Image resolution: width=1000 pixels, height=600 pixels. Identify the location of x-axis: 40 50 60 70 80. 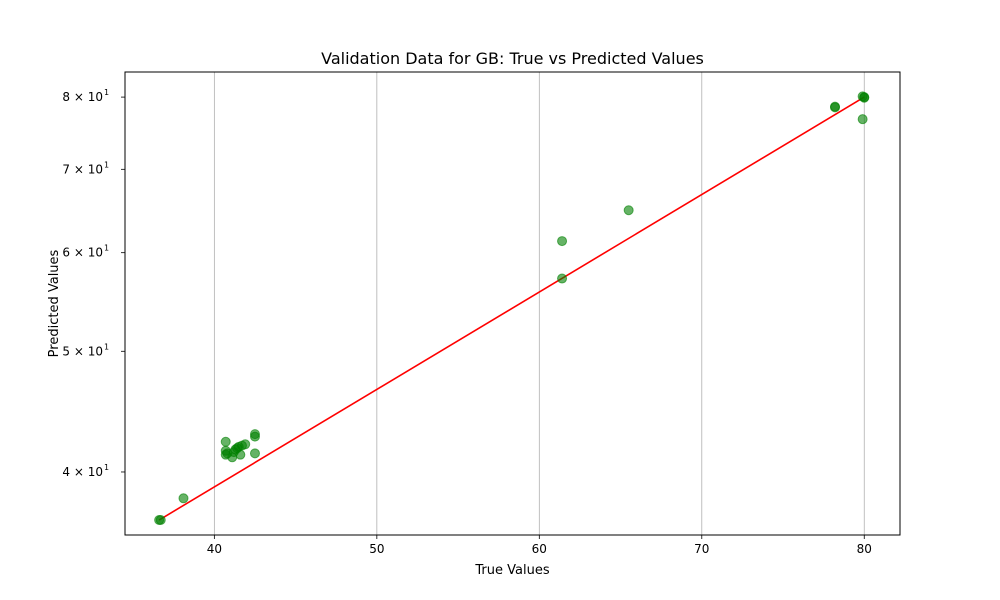
(539, 545).